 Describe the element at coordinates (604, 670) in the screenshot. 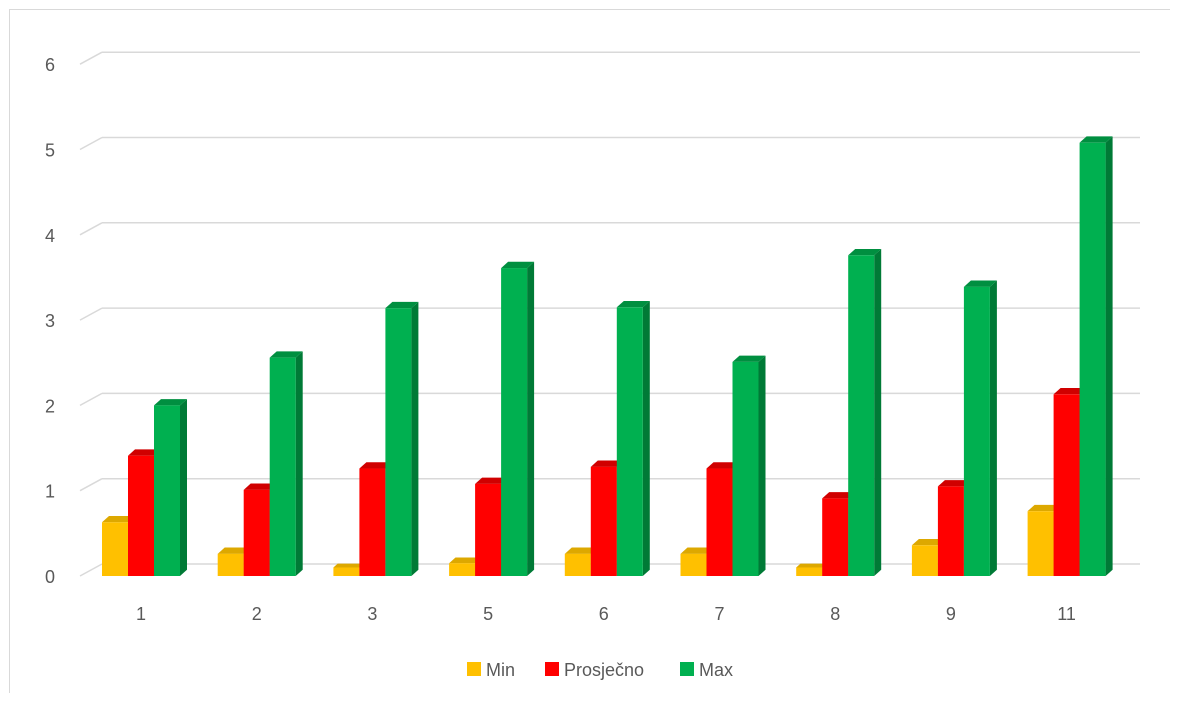

I see `legend-label: Prosječno` at that location.